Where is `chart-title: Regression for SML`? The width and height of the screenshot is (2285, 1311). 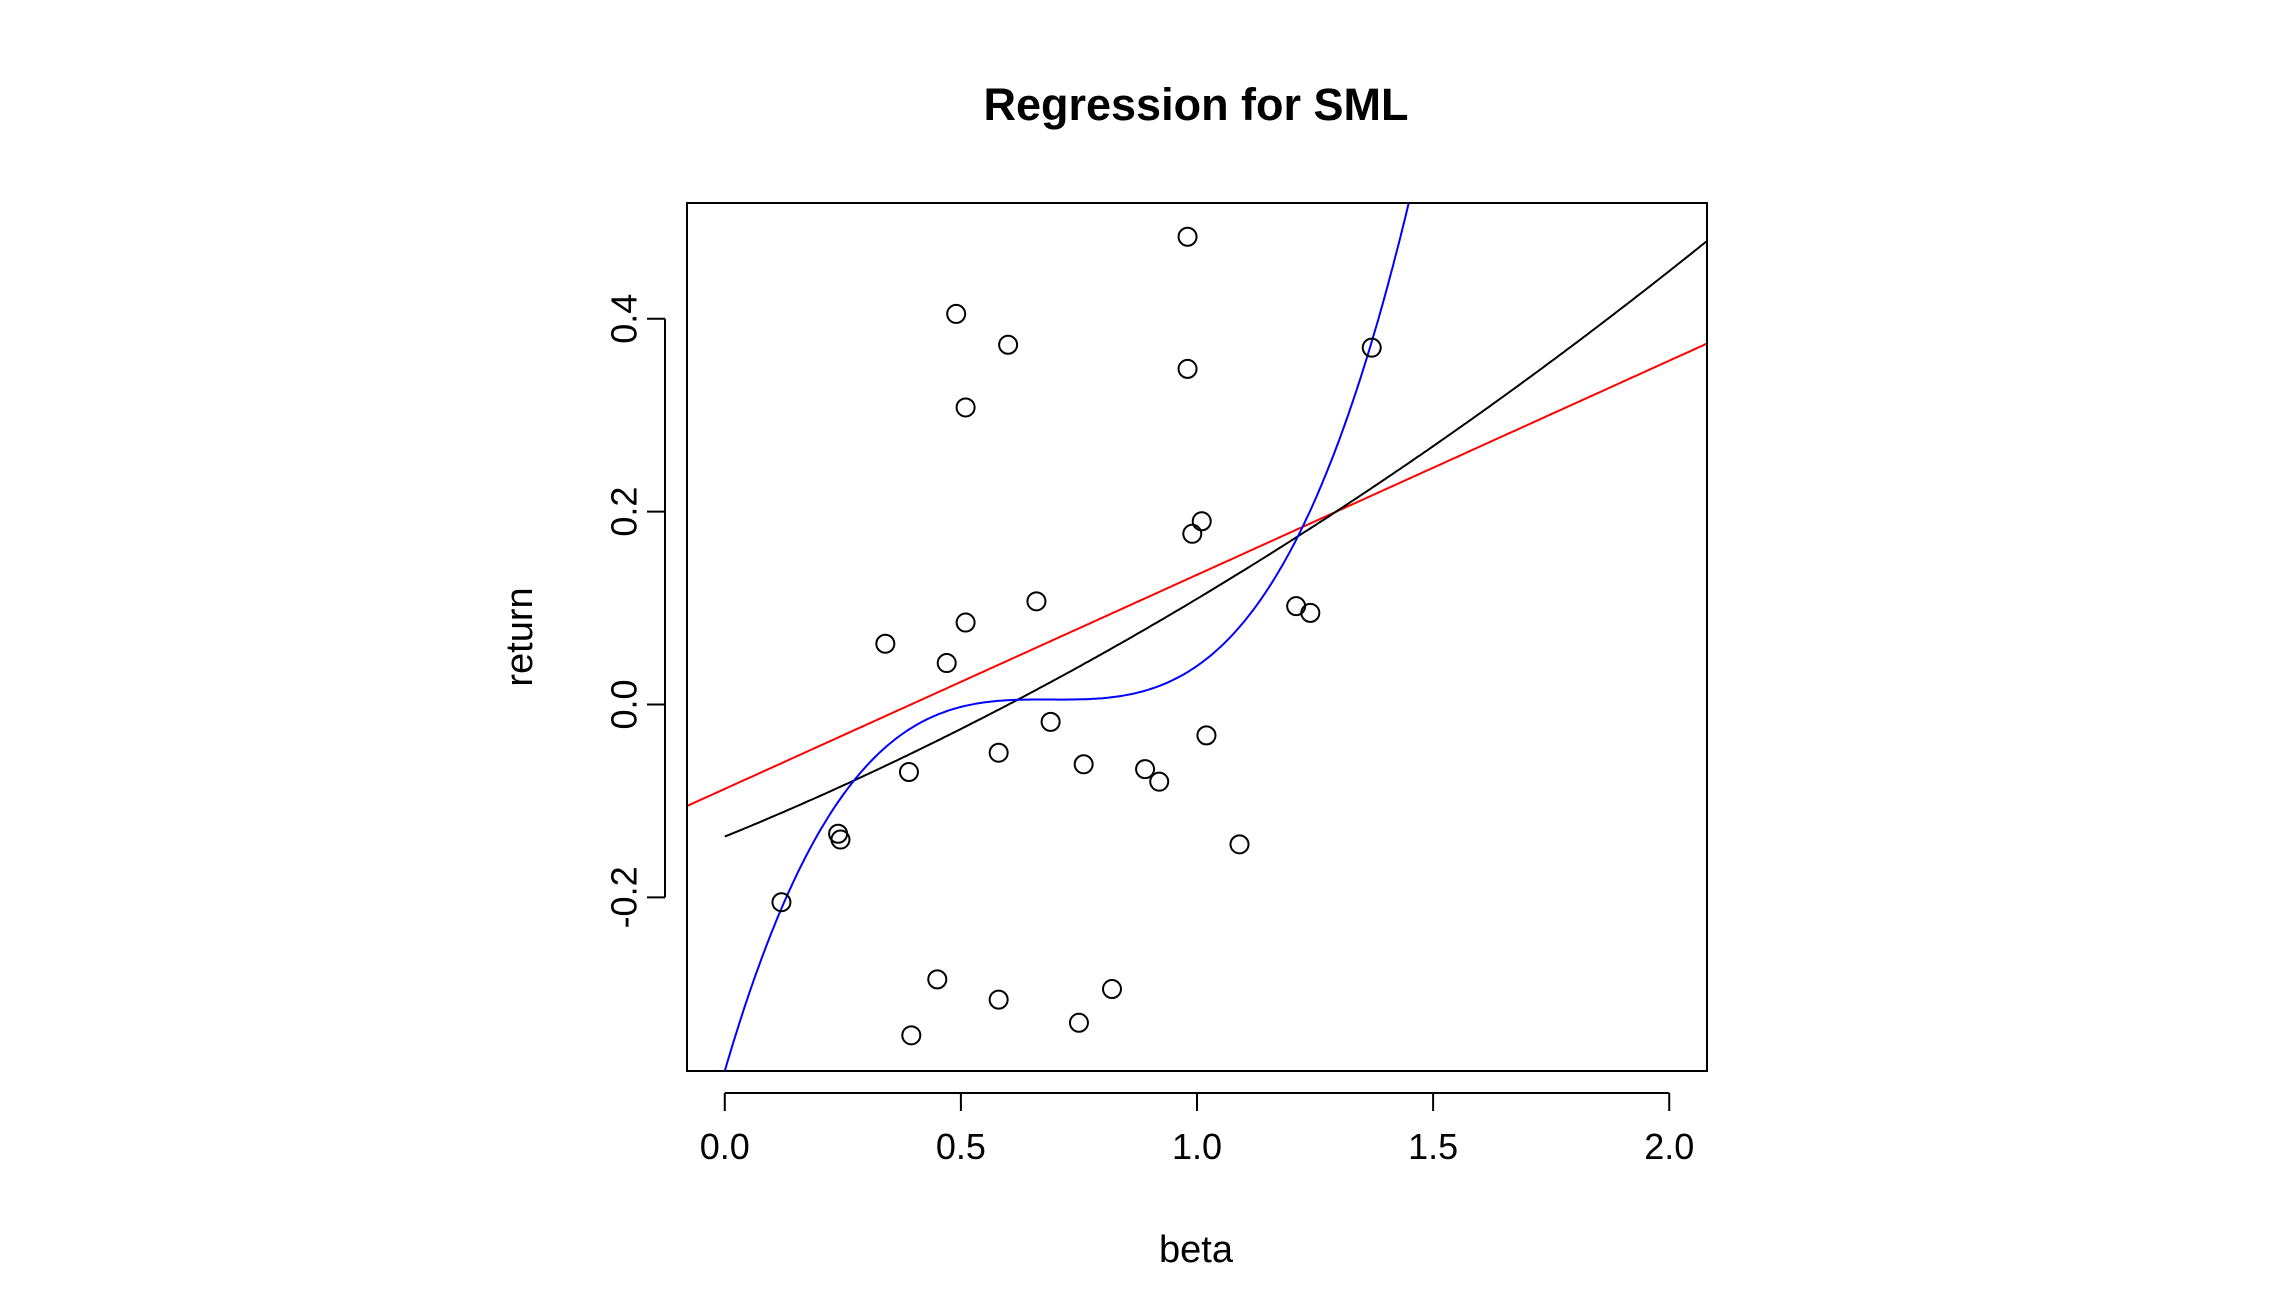 chart-title: Regression for SML is located at coordinates (1195, 104).